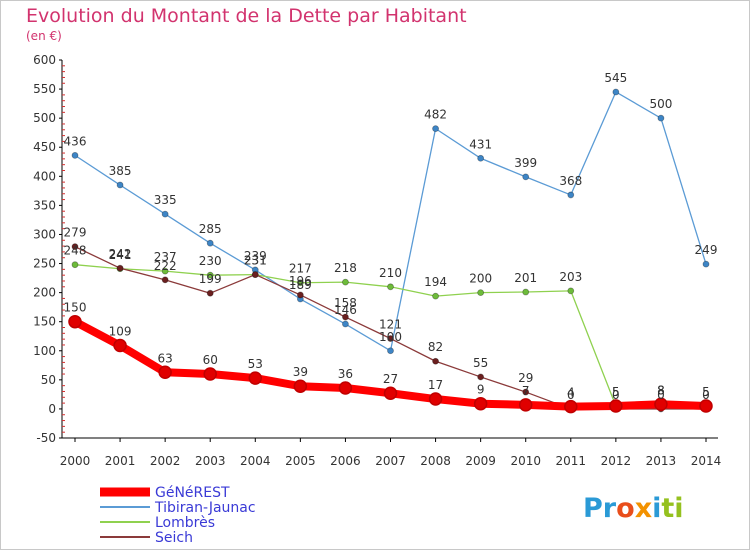 This screenshot has height=550, width=750. I want to click on y-tick-label: 250, so click(44, 264).